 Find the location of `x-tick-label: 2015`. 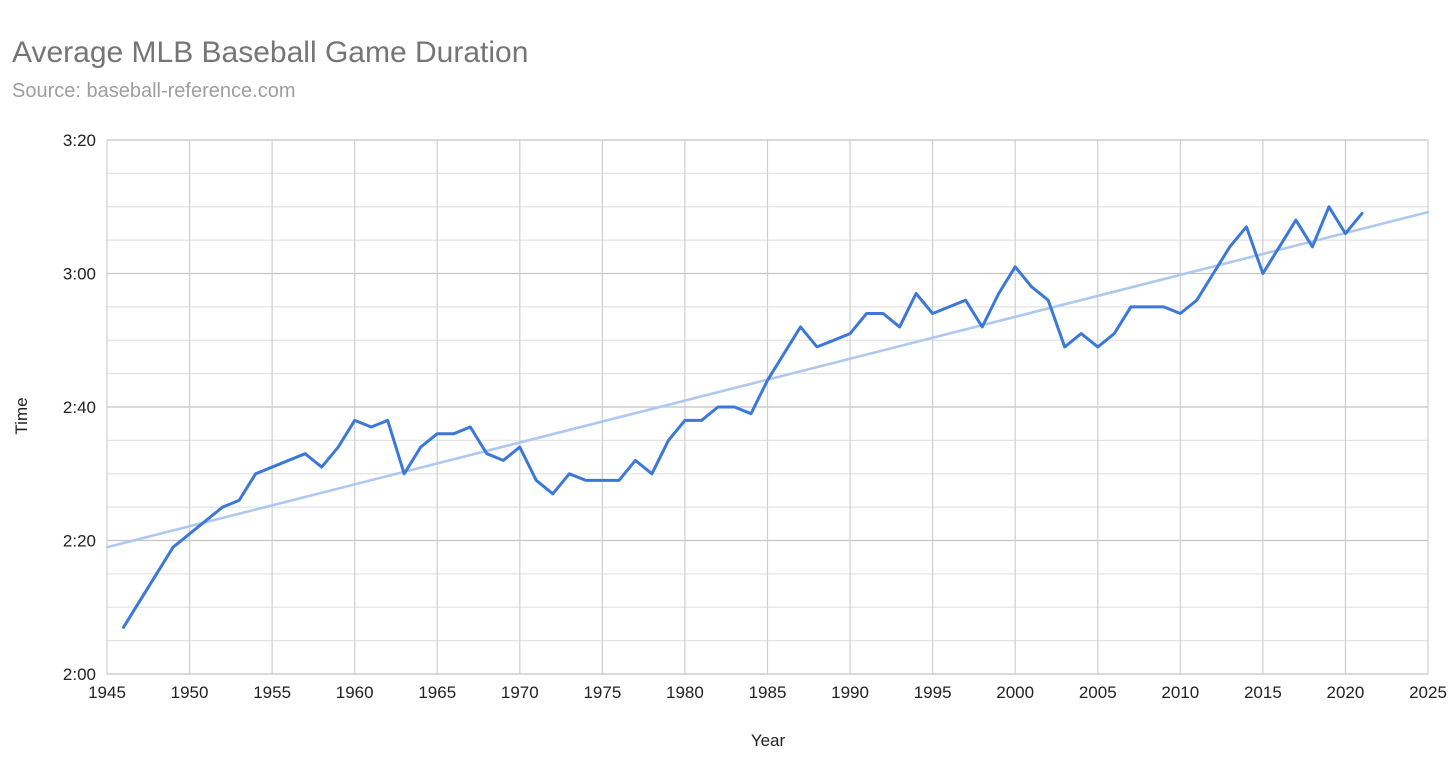

x-tick-label: 2015 is located at coordinates (1263, 692).